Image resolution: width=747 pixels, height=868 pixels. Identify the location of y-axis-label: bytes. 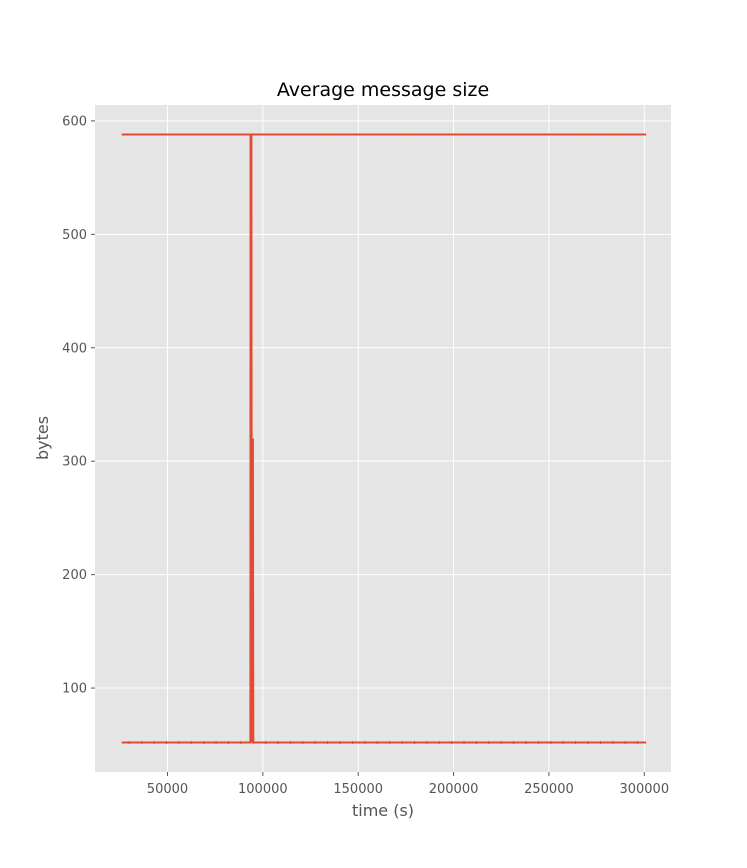
(42, 438).